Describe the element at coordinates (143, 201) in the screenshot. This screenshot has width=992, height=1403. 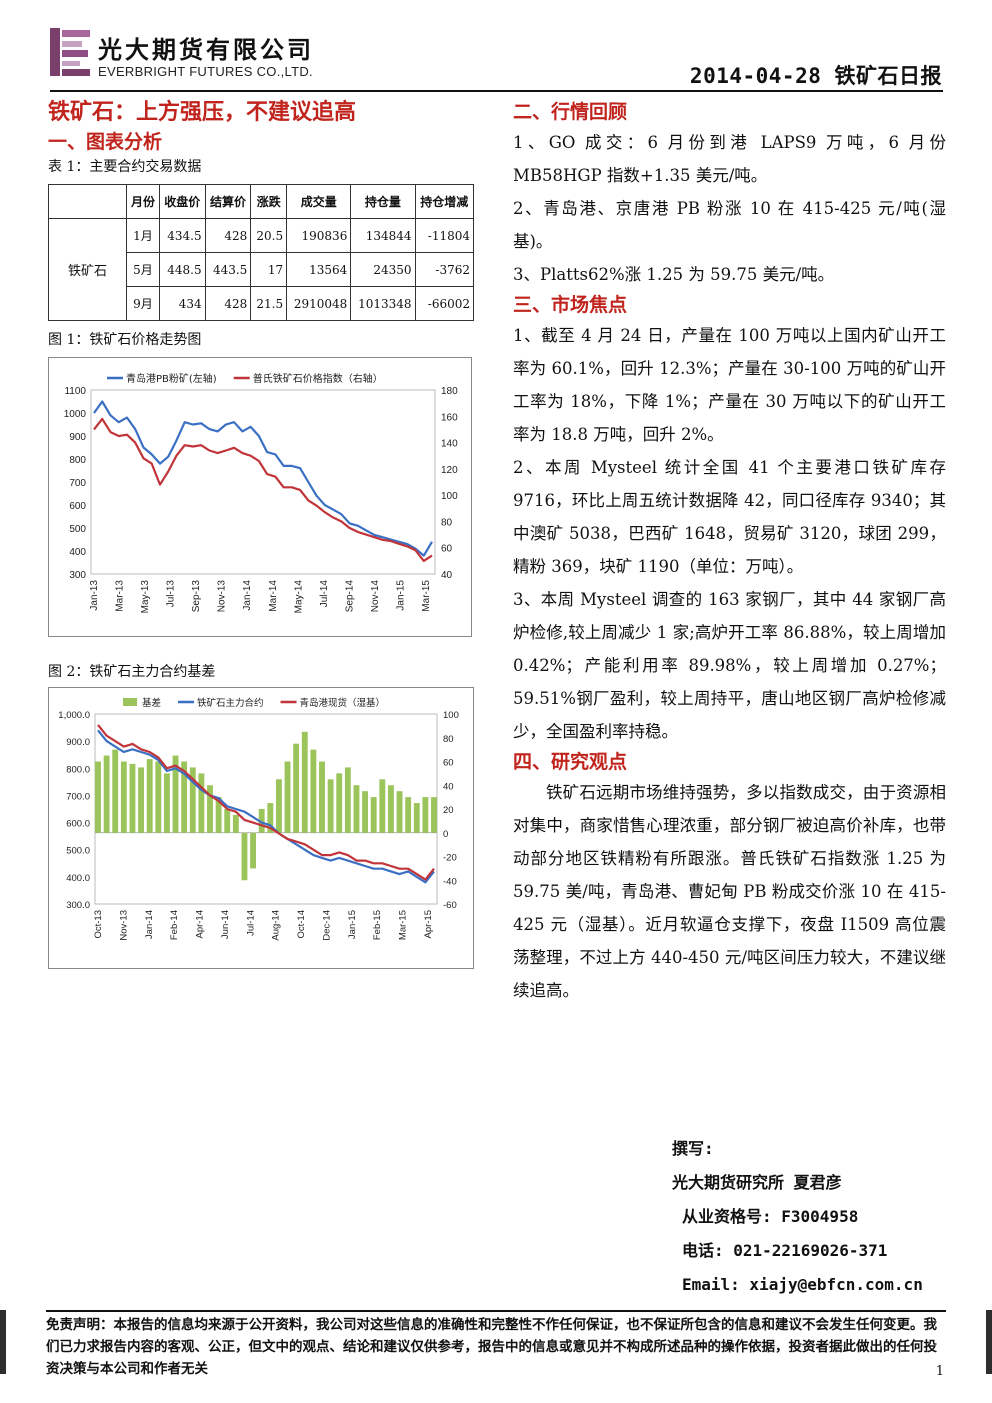
I see `table-header-cell: 月份` at that location.